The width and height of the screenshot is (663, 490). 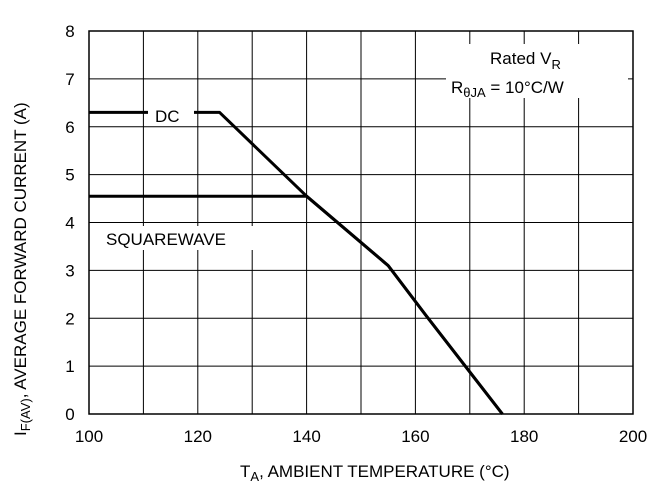 What do you see at coordinates (525, 60) in the screenshot?
I see `annotation-rated-vr: Rated VR` at bounding box center [525, 60].